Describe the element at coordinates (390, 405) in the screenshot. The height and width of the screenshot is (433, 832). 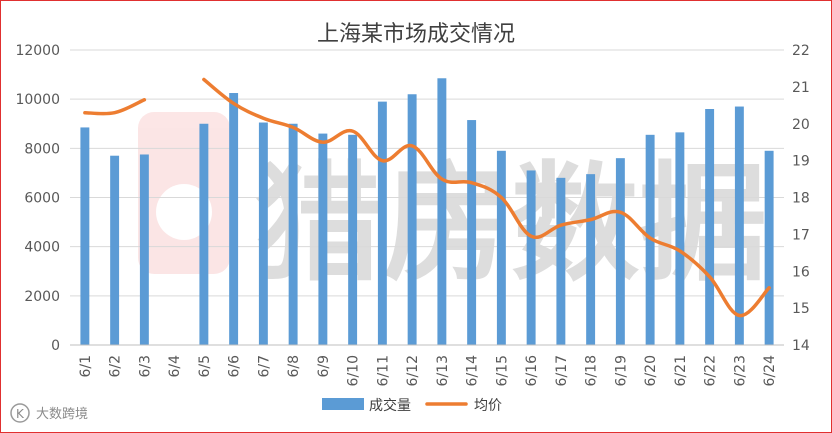
I see `legend-bar-label: 成交量` at that location.